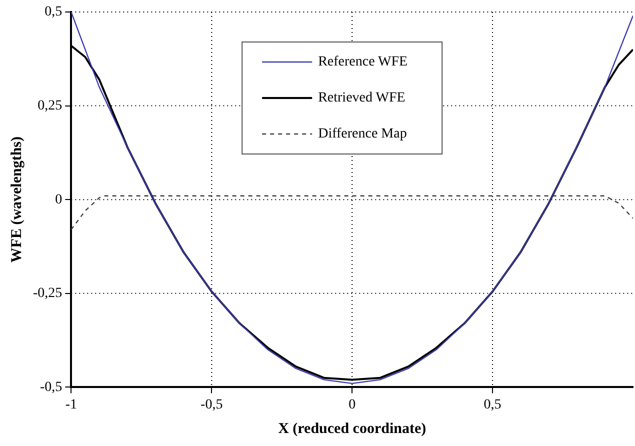  Describe the element at coordinates (211, 404) in the screenshot. I see `x-tick-label: -0,5` at that location.